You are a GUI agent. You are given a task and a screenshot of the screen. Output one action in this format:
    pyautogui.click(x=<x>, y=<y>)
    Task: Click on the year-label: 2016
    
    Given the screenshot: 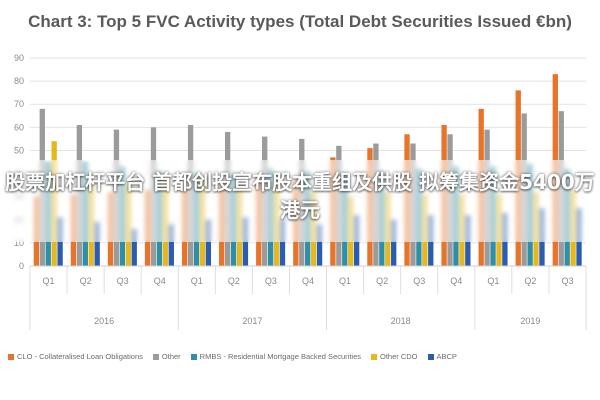 What is the action you would take?
    pyautogui.click(x=104, y=321)
    